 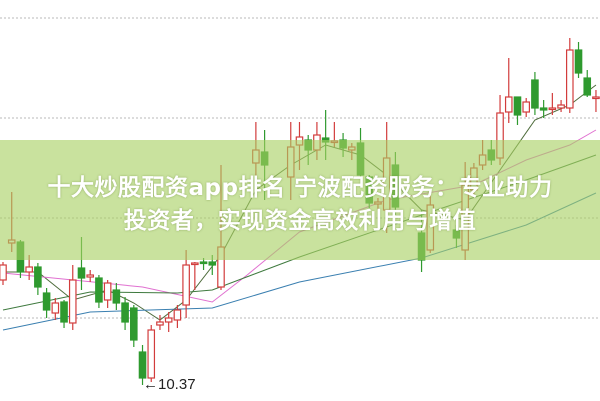 I want to click on title-line-2: 投资者，实现资金高效利用与增值, so click(x=300, y=221).